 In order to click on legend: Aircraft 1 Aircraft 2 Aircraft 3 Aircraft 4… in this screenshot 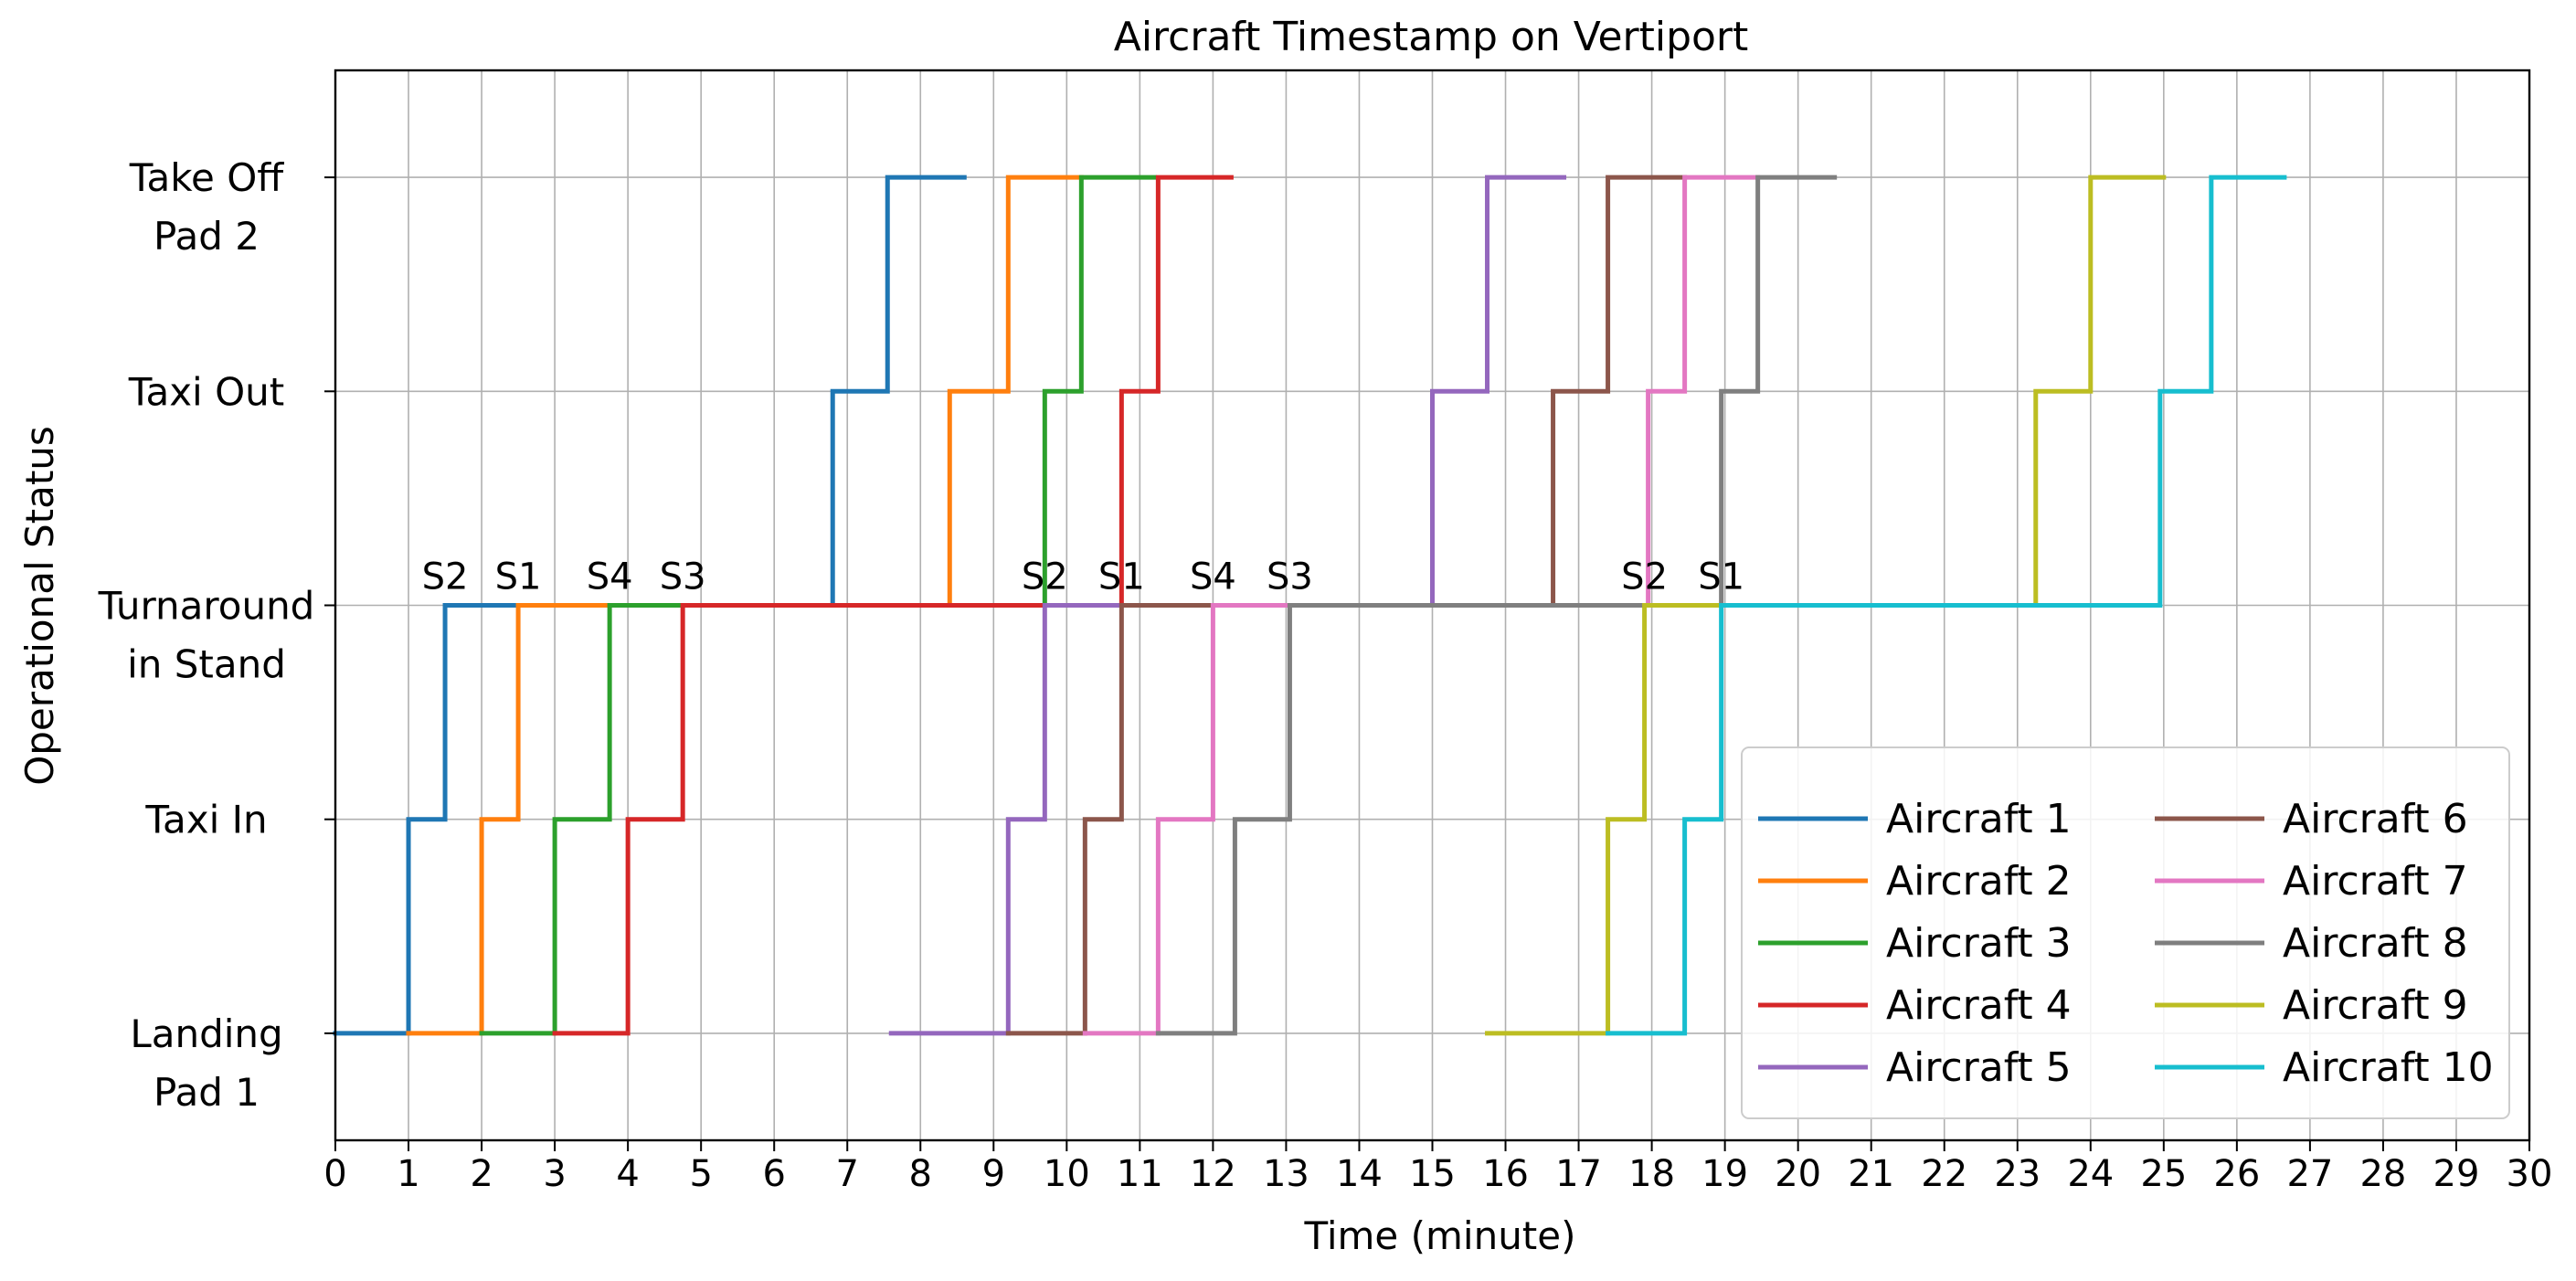, I will do `click(2125, 933)`.